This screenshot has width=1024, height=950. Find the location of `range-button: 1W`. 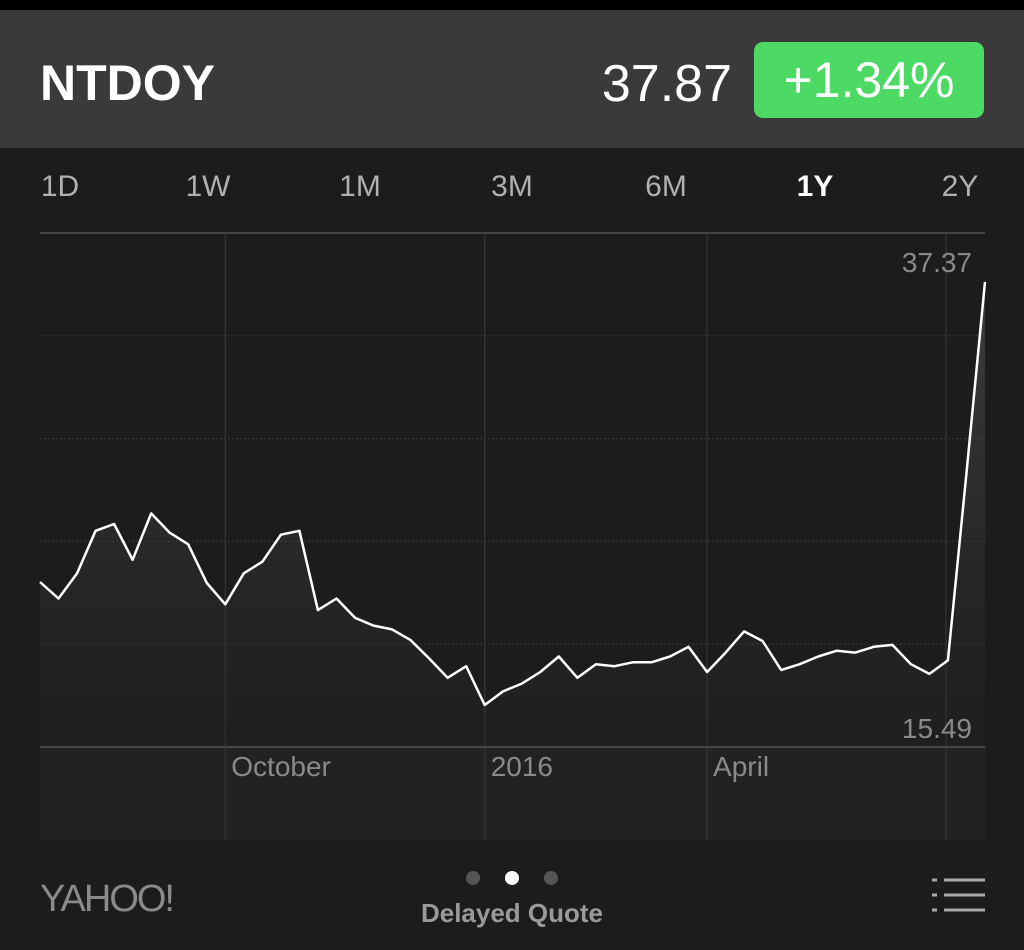

range-button: 1W is located at coordinates (208, 186).